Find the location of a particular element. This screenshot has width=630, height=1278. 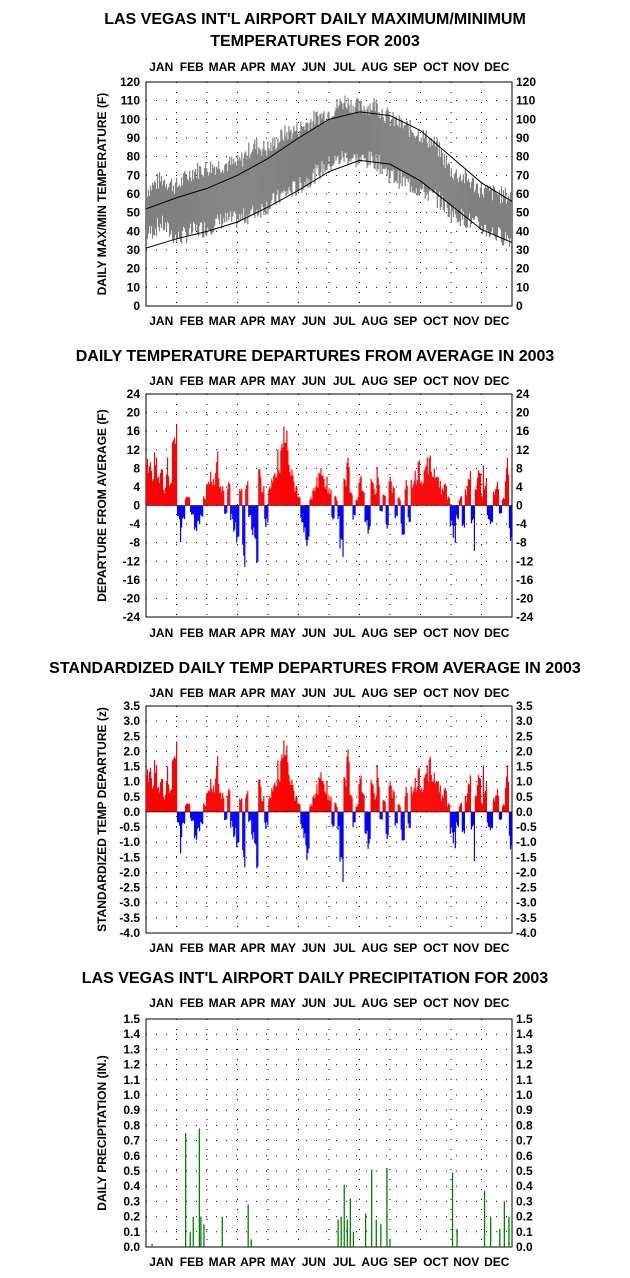

y-tick-label: 120 is located at coordinates (130, 82).